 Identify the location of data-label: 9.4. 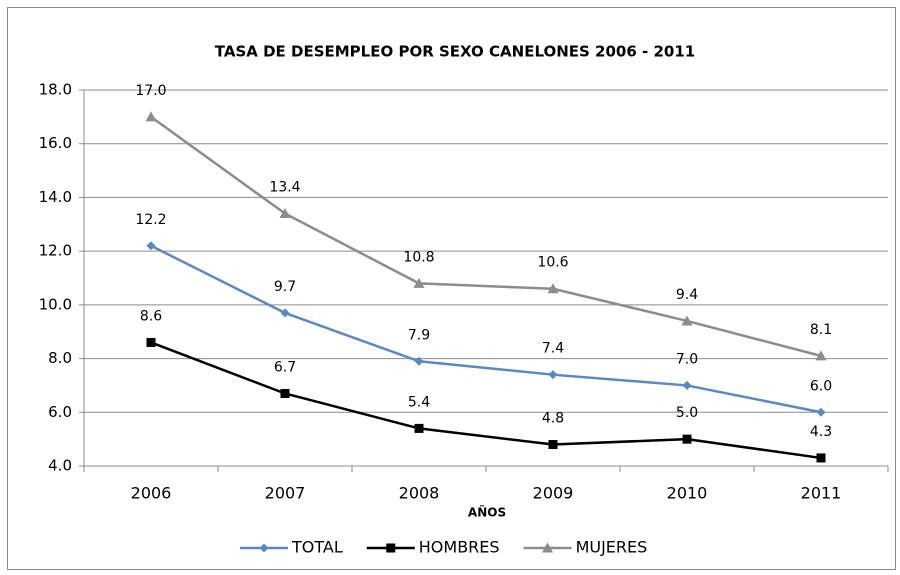
(687, 295).